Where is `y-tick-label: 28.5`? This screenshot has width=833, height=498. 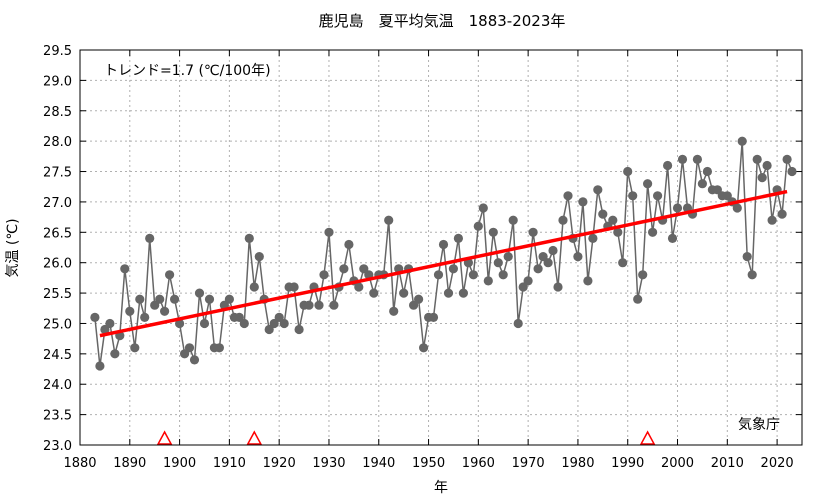 y-tick-label: 28.5 is located at coordinates (57, 112).